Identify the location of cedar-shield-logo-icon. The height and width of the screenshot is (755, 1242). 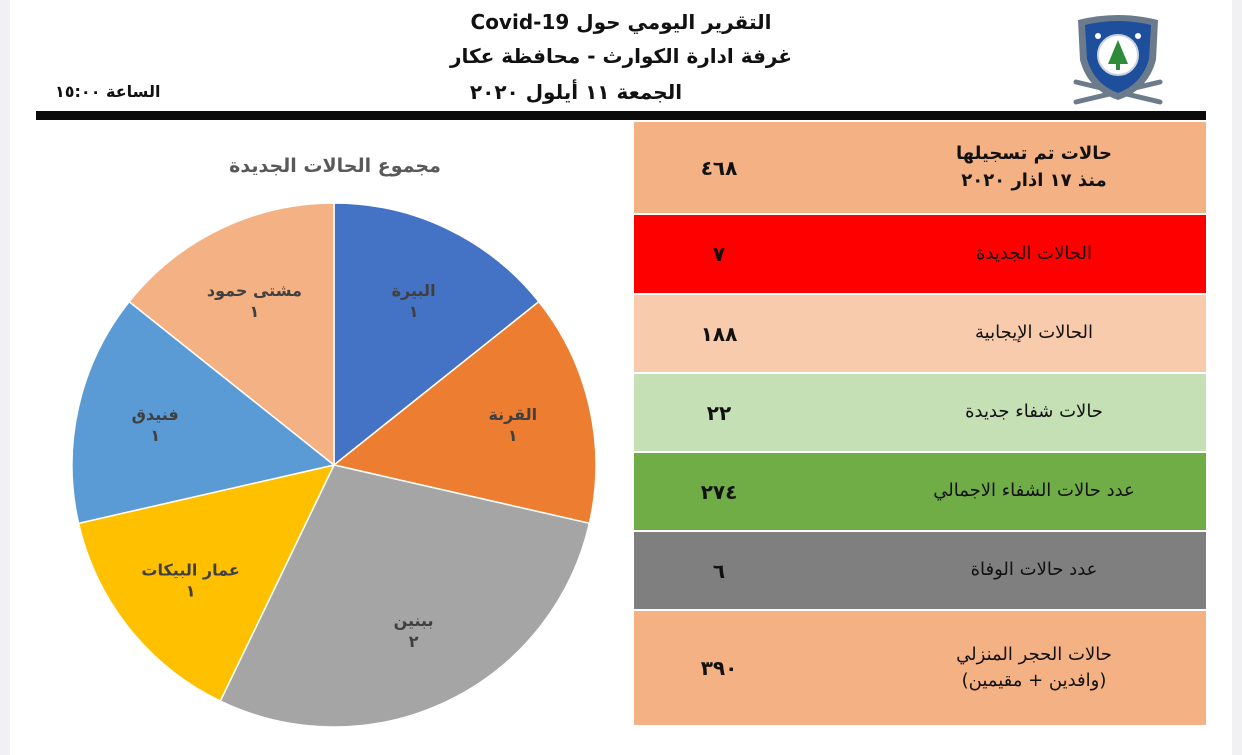
(1118, 60).